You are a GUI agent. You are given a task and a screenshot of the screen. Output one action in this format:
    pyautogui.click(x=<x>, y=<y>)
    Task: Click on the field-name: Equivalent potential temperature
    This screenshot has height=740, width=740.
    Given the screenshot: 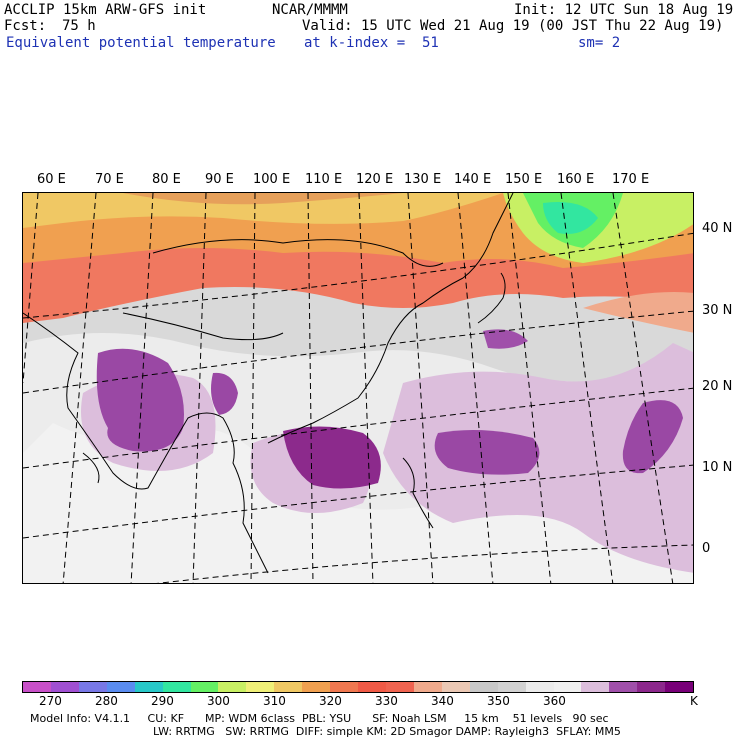 What is the action you would take?
    pyautogui.click(x=141, y=43)
    